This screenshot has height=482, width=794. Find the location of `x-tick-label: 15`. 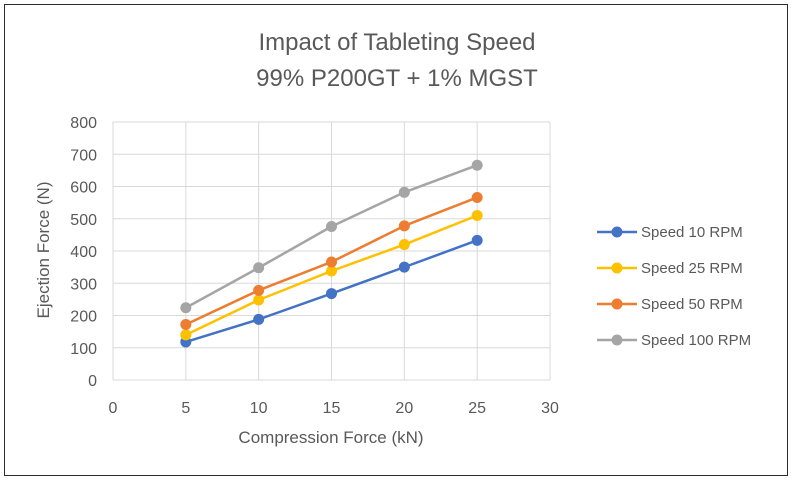

x-tick-label: 15 is located at coordinates (332, 408).